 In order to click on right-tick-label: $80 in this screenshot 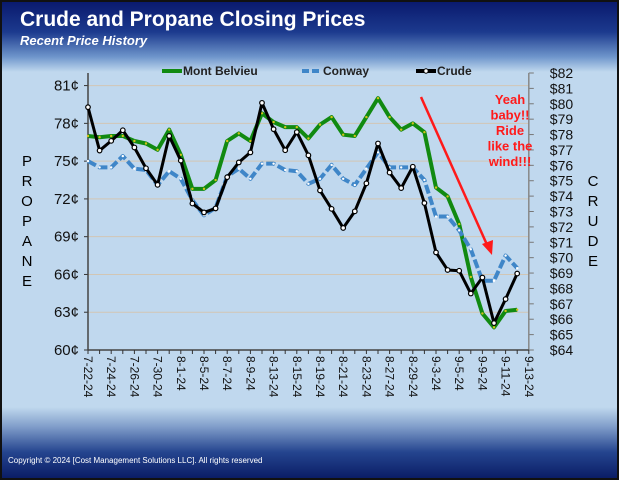, I will do `click(562, 104)`.